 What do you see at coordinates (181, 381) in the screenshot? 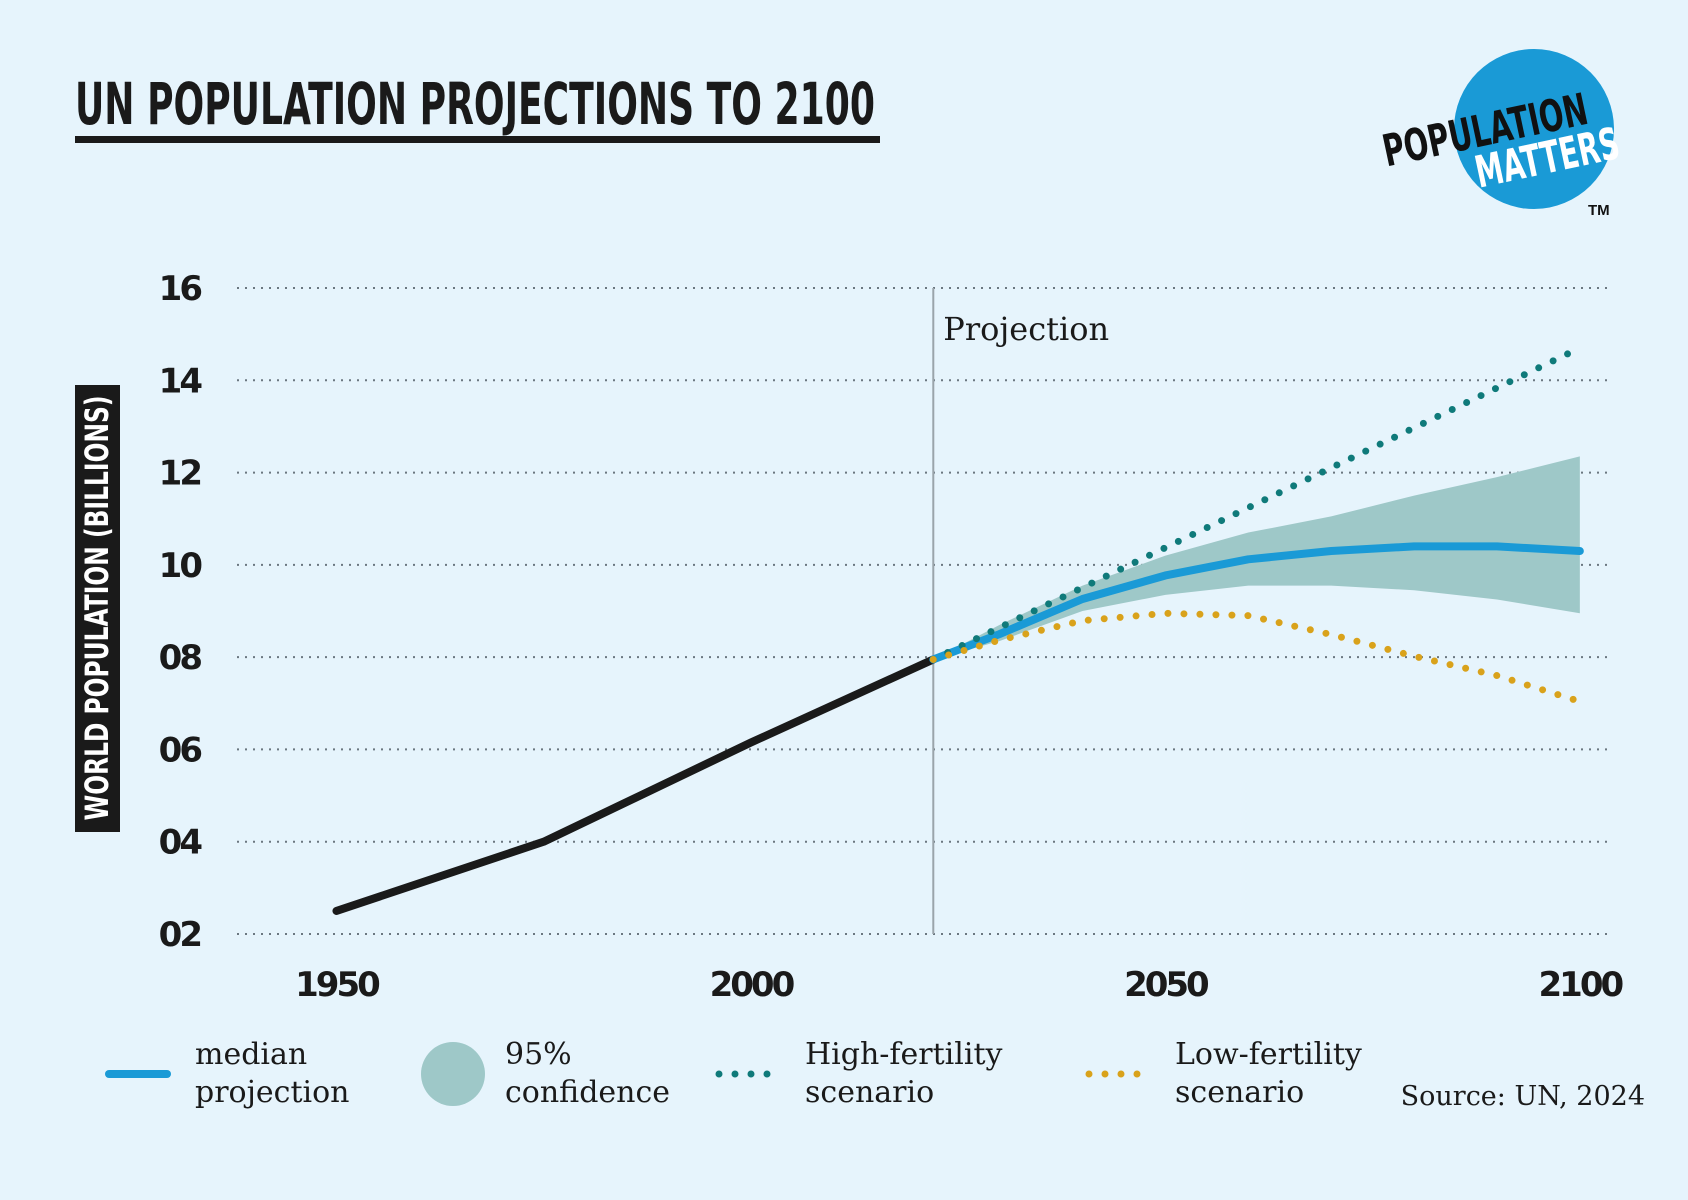
I see `y-tick-label: 14` at bounding box center [181, 381].